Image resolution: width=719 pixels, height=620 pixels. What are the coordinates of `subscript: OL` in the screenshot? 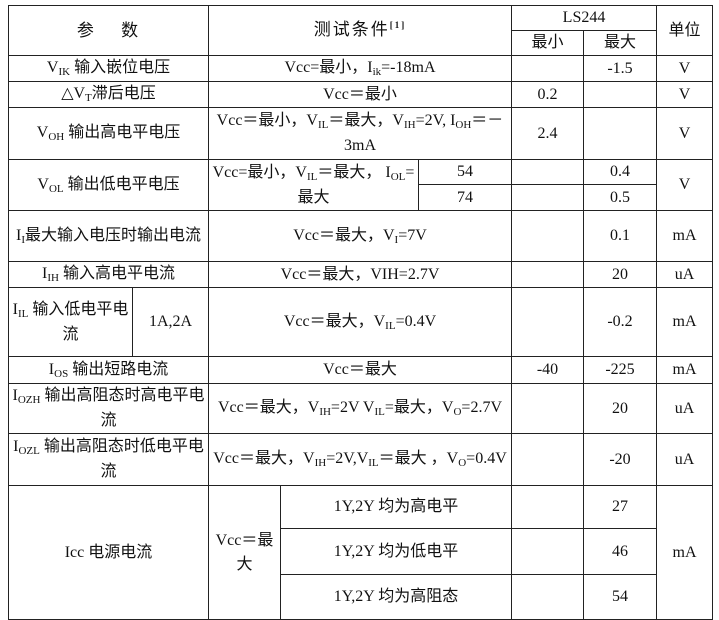 It's located at (398, 176).